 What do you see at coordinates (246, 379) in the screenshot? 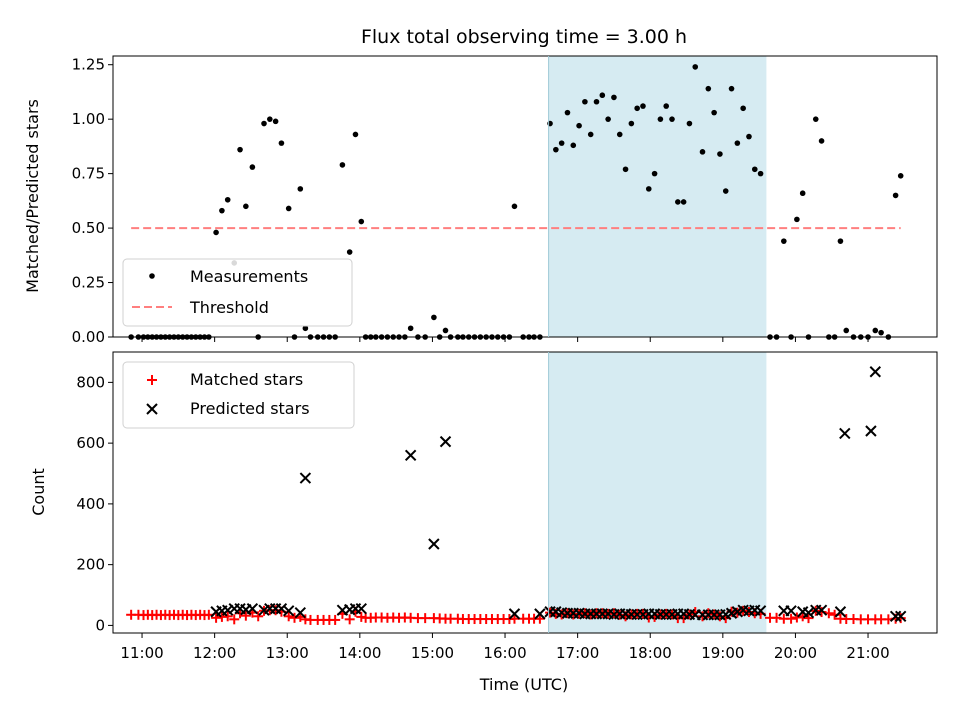
I see `legend-label-matched: Matched stars` at bounding box center [246, 379].